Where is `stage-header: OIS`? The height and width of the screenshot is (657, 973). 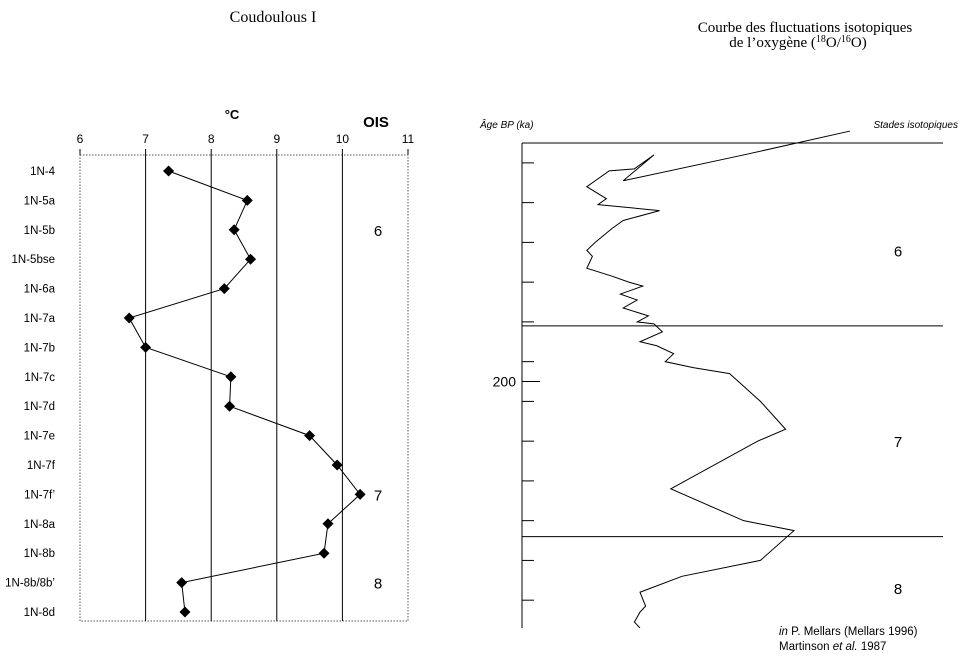
stage-header: OIS is located at coordinates (376, 122).